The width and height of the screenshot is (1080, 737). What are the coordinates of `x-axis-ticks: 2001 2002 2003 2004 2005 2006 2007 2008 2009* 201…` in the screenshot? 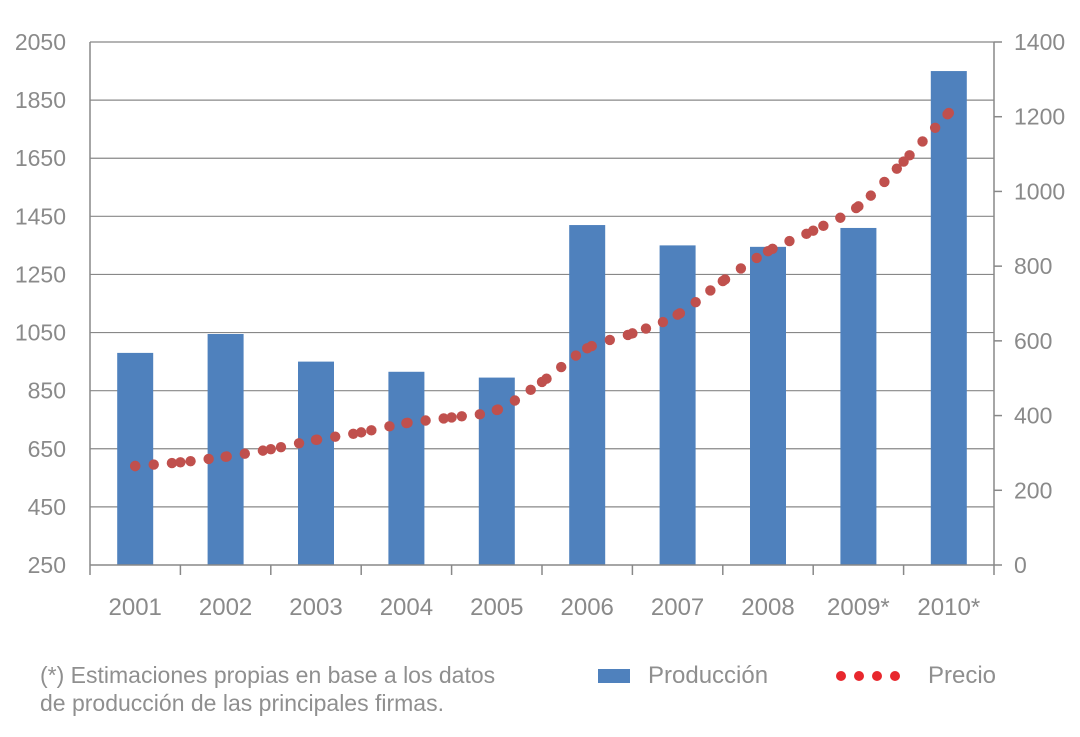 It's located at (545, 607).